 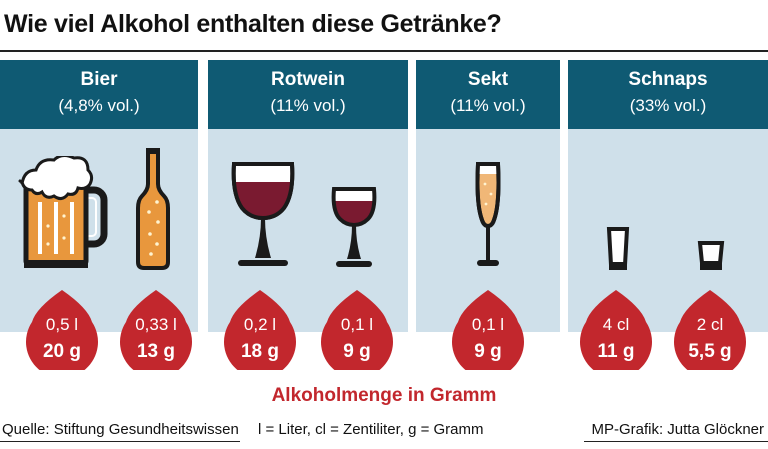 I want to click on group-name: Sekt, so click(x=488, y=79).